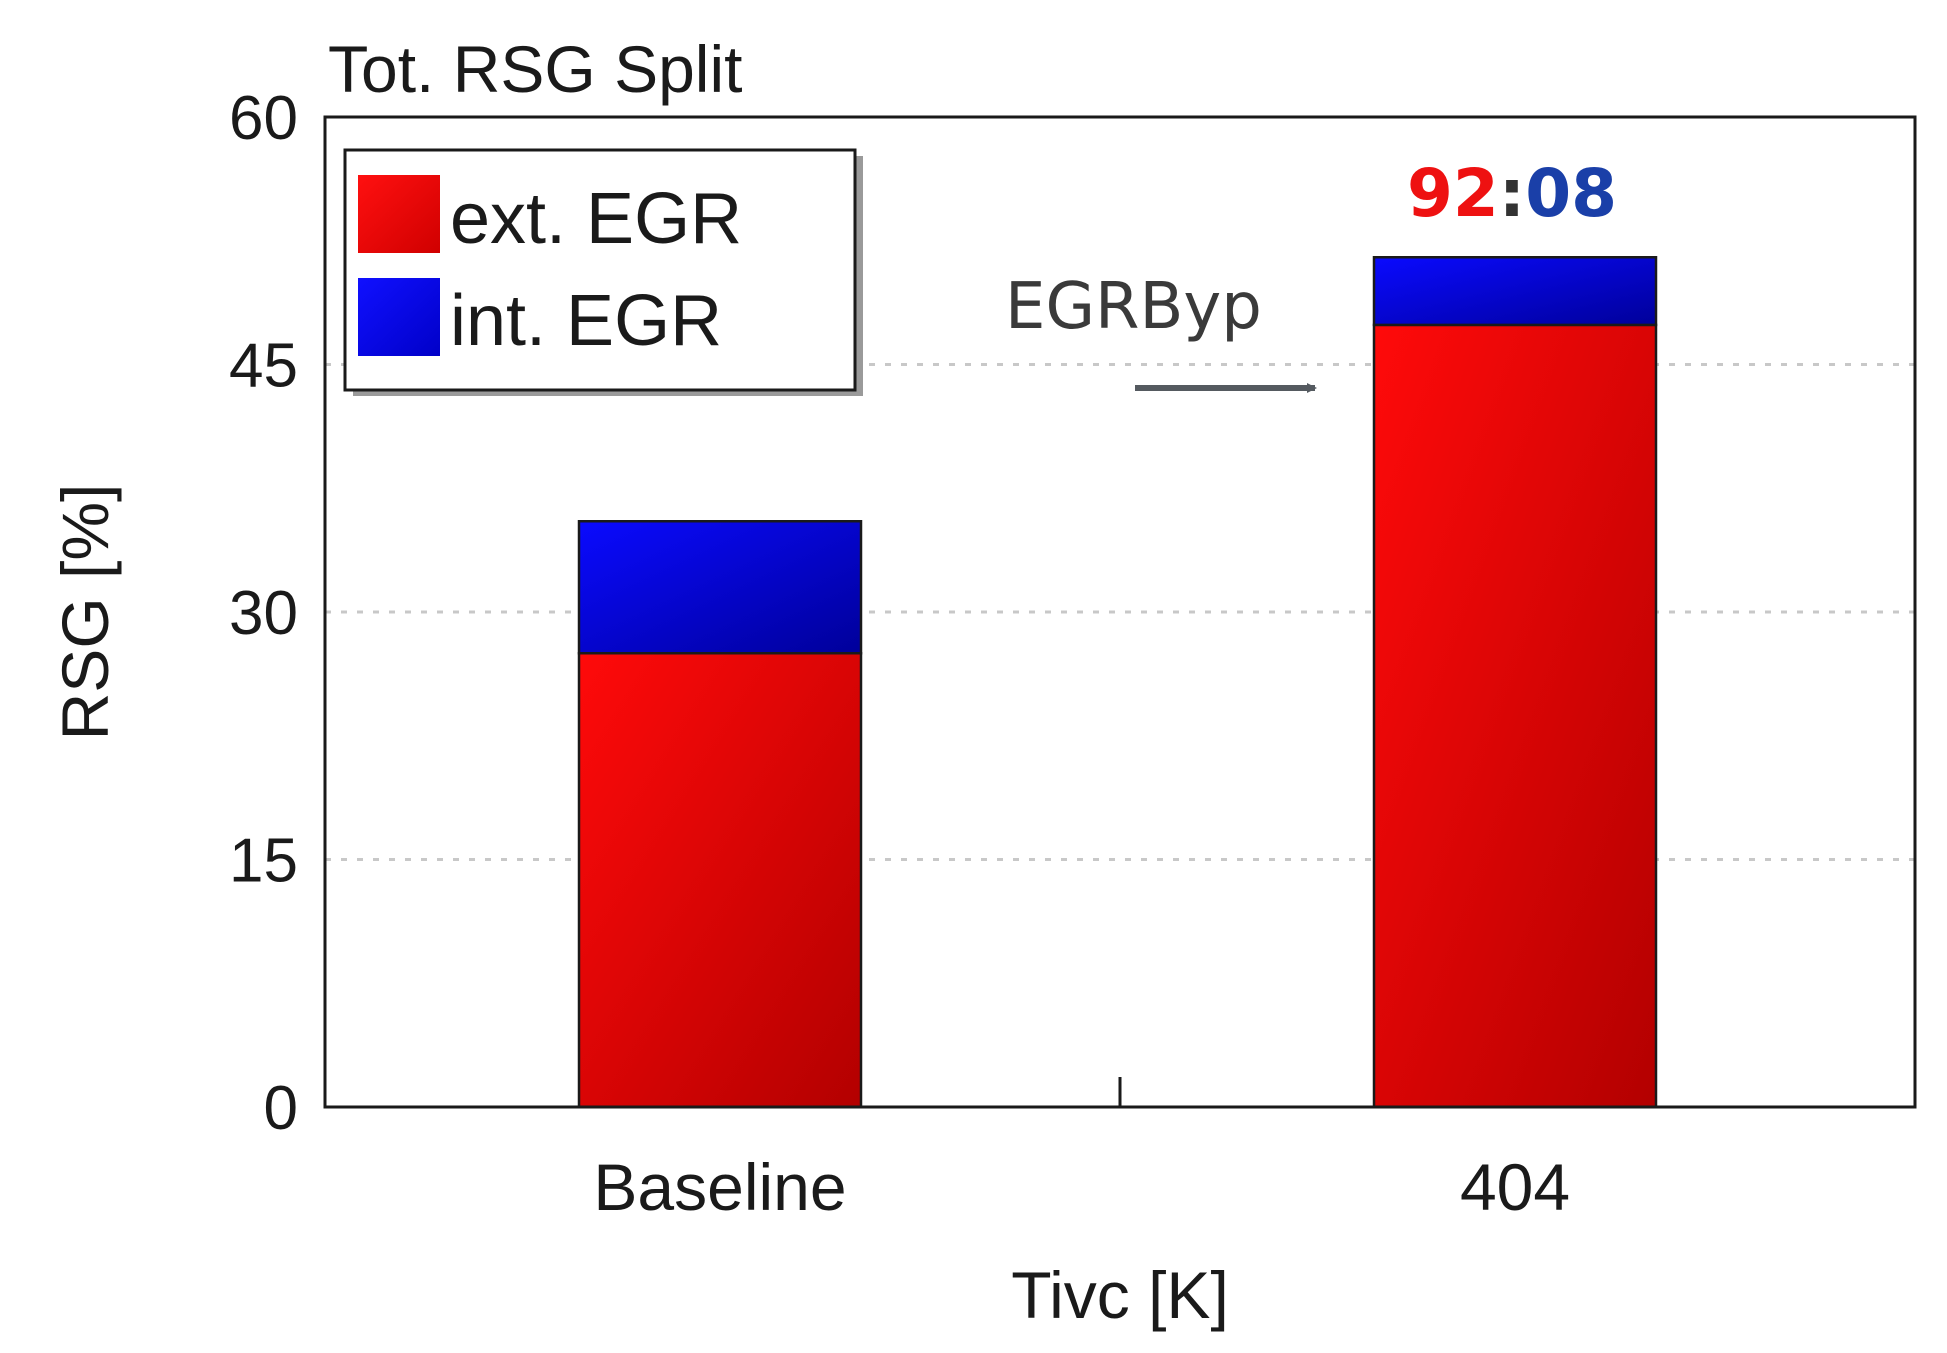  Describe the element at coordinates (281, 1108) in the screenshot. I see `y-tick-label: 0` at that location.